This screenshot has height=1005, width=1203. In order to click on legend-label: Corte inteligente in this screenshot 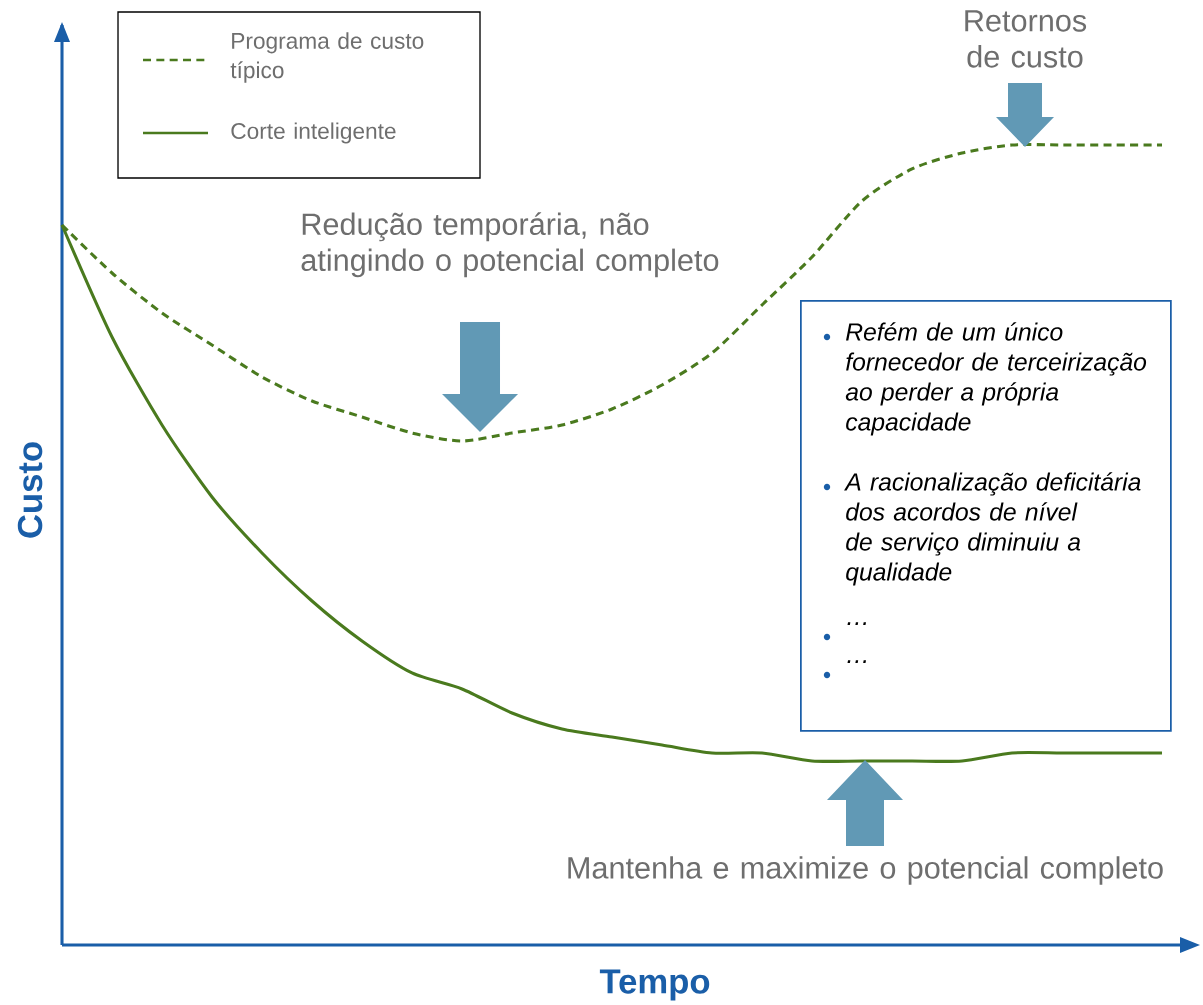, I will do `click(313, 133)`.